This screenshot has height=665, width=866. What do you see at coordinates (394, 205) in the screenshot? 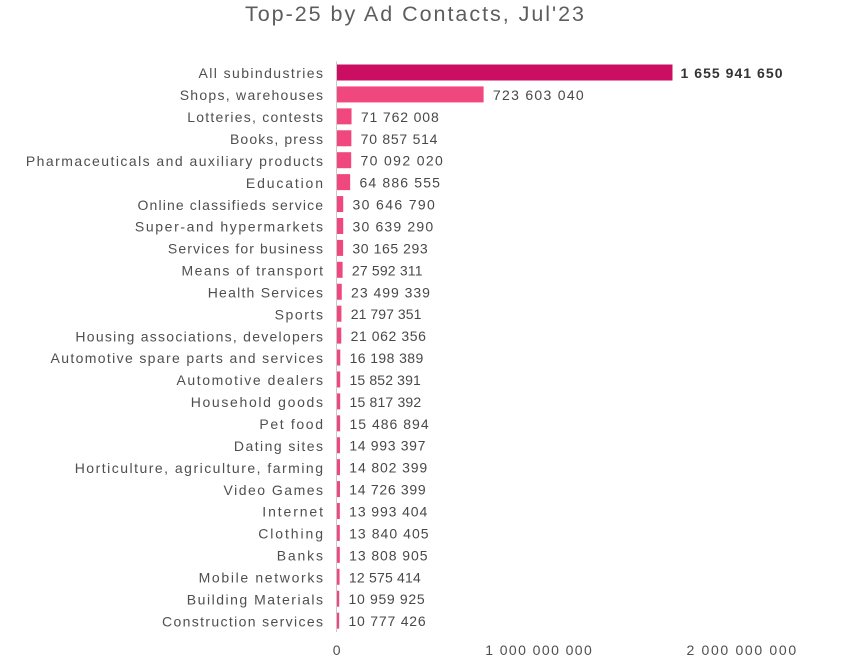
I see `svg-text: 30 646 790` at bounding box center [394, 205].